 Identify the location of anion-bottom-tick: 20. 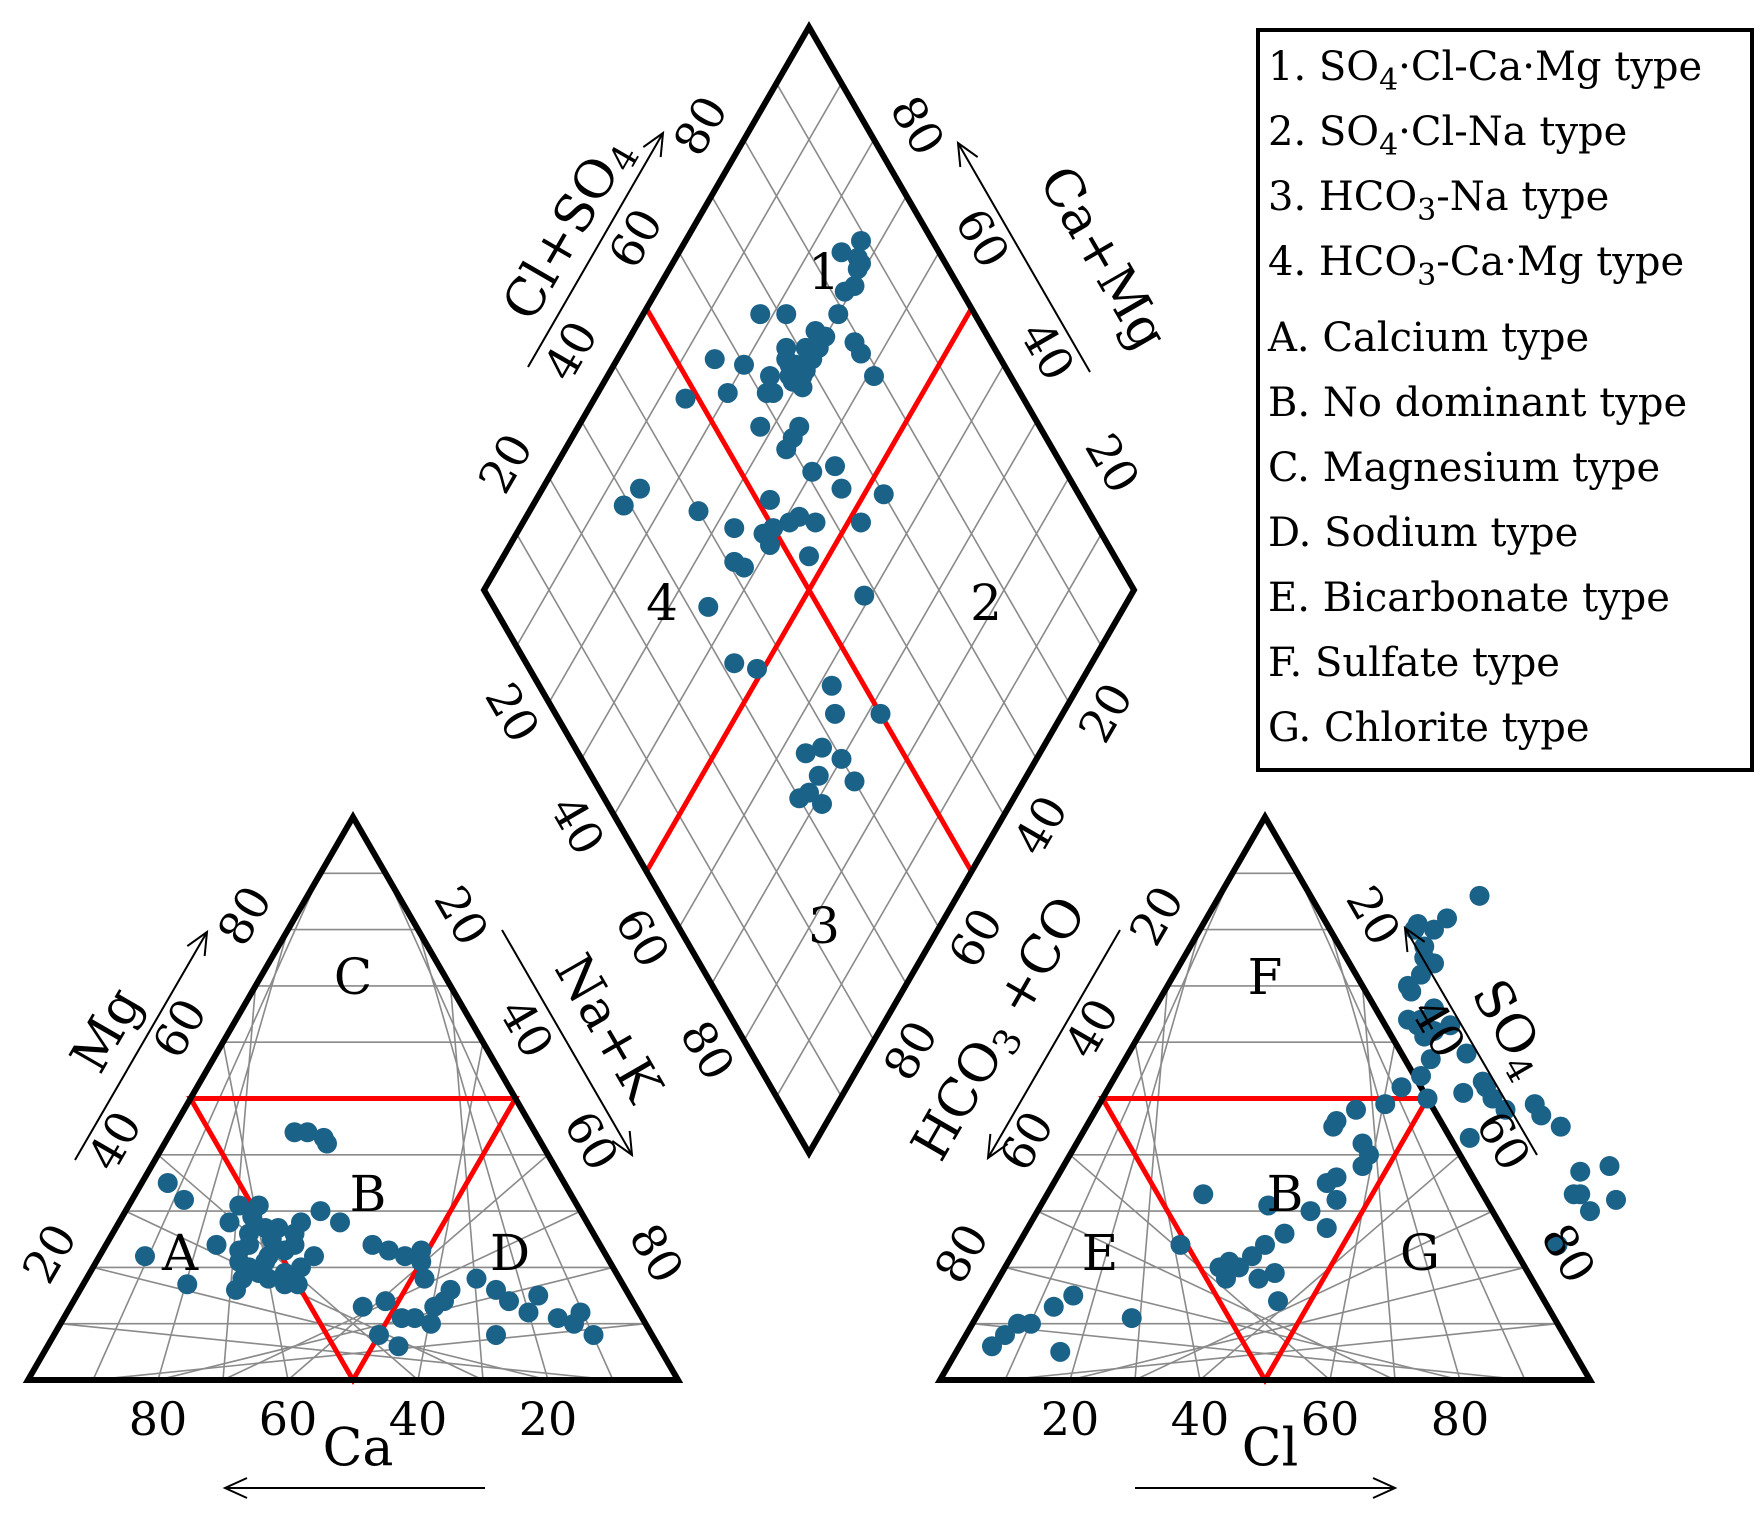
(1070, 1419).